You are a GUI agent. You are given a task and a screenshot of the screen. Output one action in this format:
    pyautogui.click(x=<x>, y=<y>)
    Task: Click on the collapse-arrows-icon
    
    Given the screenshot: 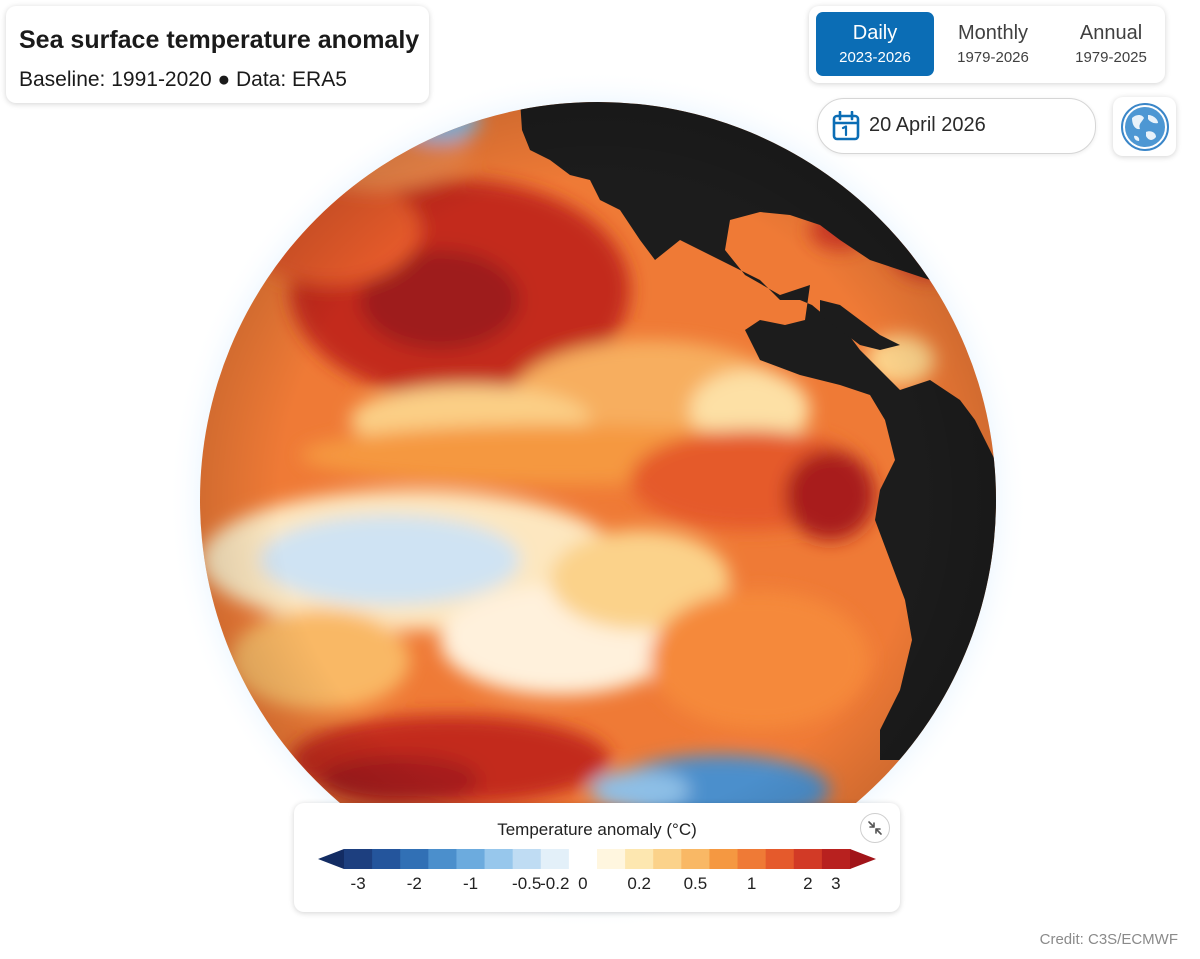 What is the action you would take?
    pyautogui.click(x=875, y=828)
    